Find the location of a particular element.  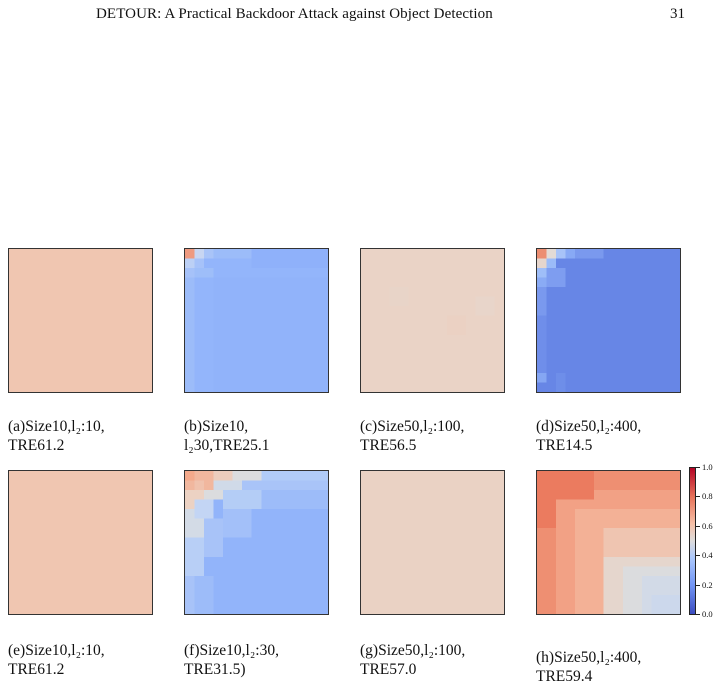

caption-g-line2: TRE57.0 is located at coordinates (388, 669).